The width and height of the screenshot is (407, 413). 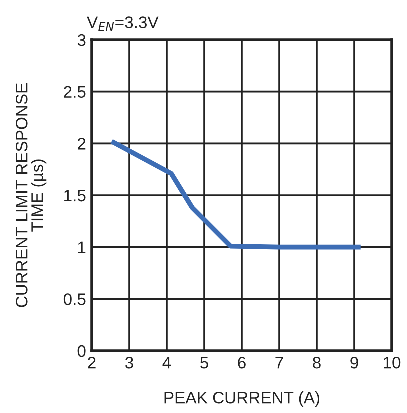 What do you see at coordinates (92, 362) in the screenshot?
I see `x-tick-label: 2` at bounding box center [92, 362].